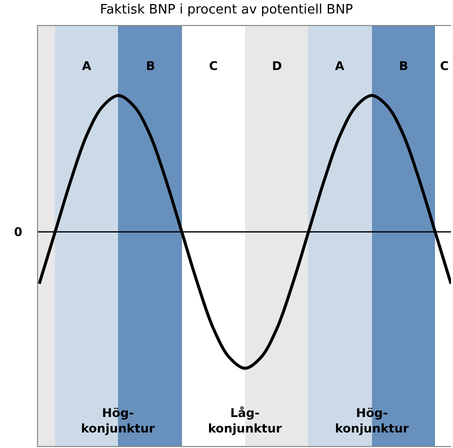 This screenshot has height=448, width=453. I want to click on chart-title: Faktisk BNP i procent av potentiell BNP, so click(227, 10).